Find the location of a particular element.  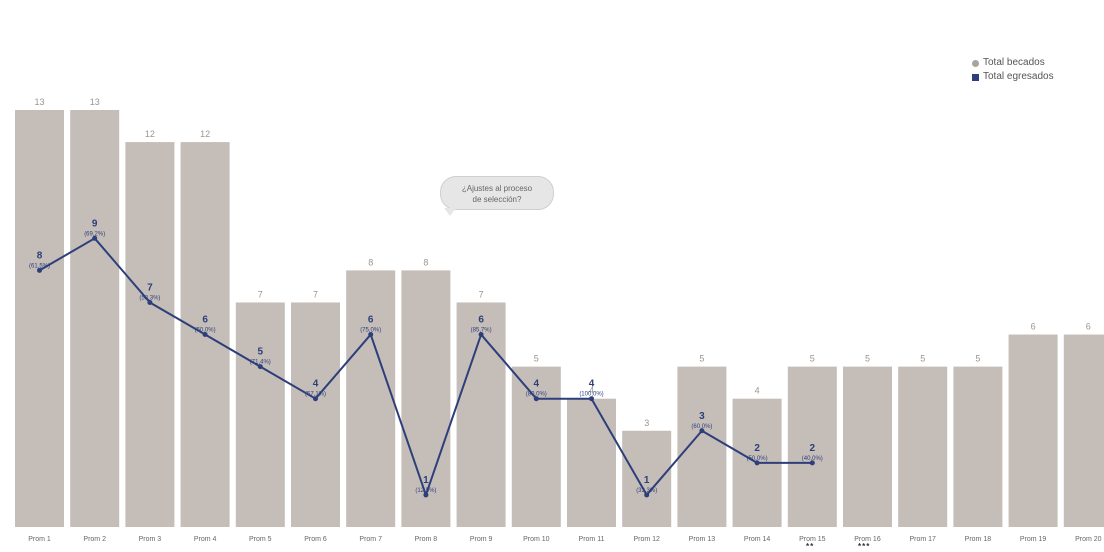

x-tick-label: Prom 5 is located at coordinates (260, 539).